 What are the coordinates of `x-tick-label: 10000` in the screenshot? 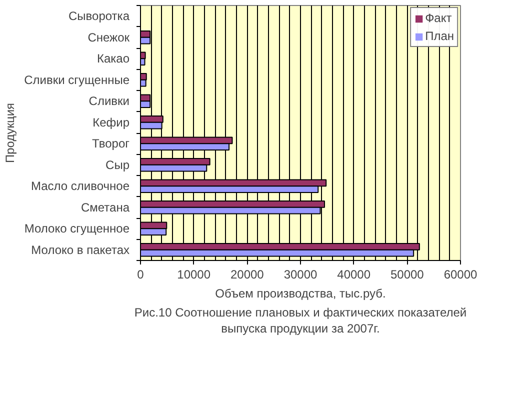 It's located at (194, 275).